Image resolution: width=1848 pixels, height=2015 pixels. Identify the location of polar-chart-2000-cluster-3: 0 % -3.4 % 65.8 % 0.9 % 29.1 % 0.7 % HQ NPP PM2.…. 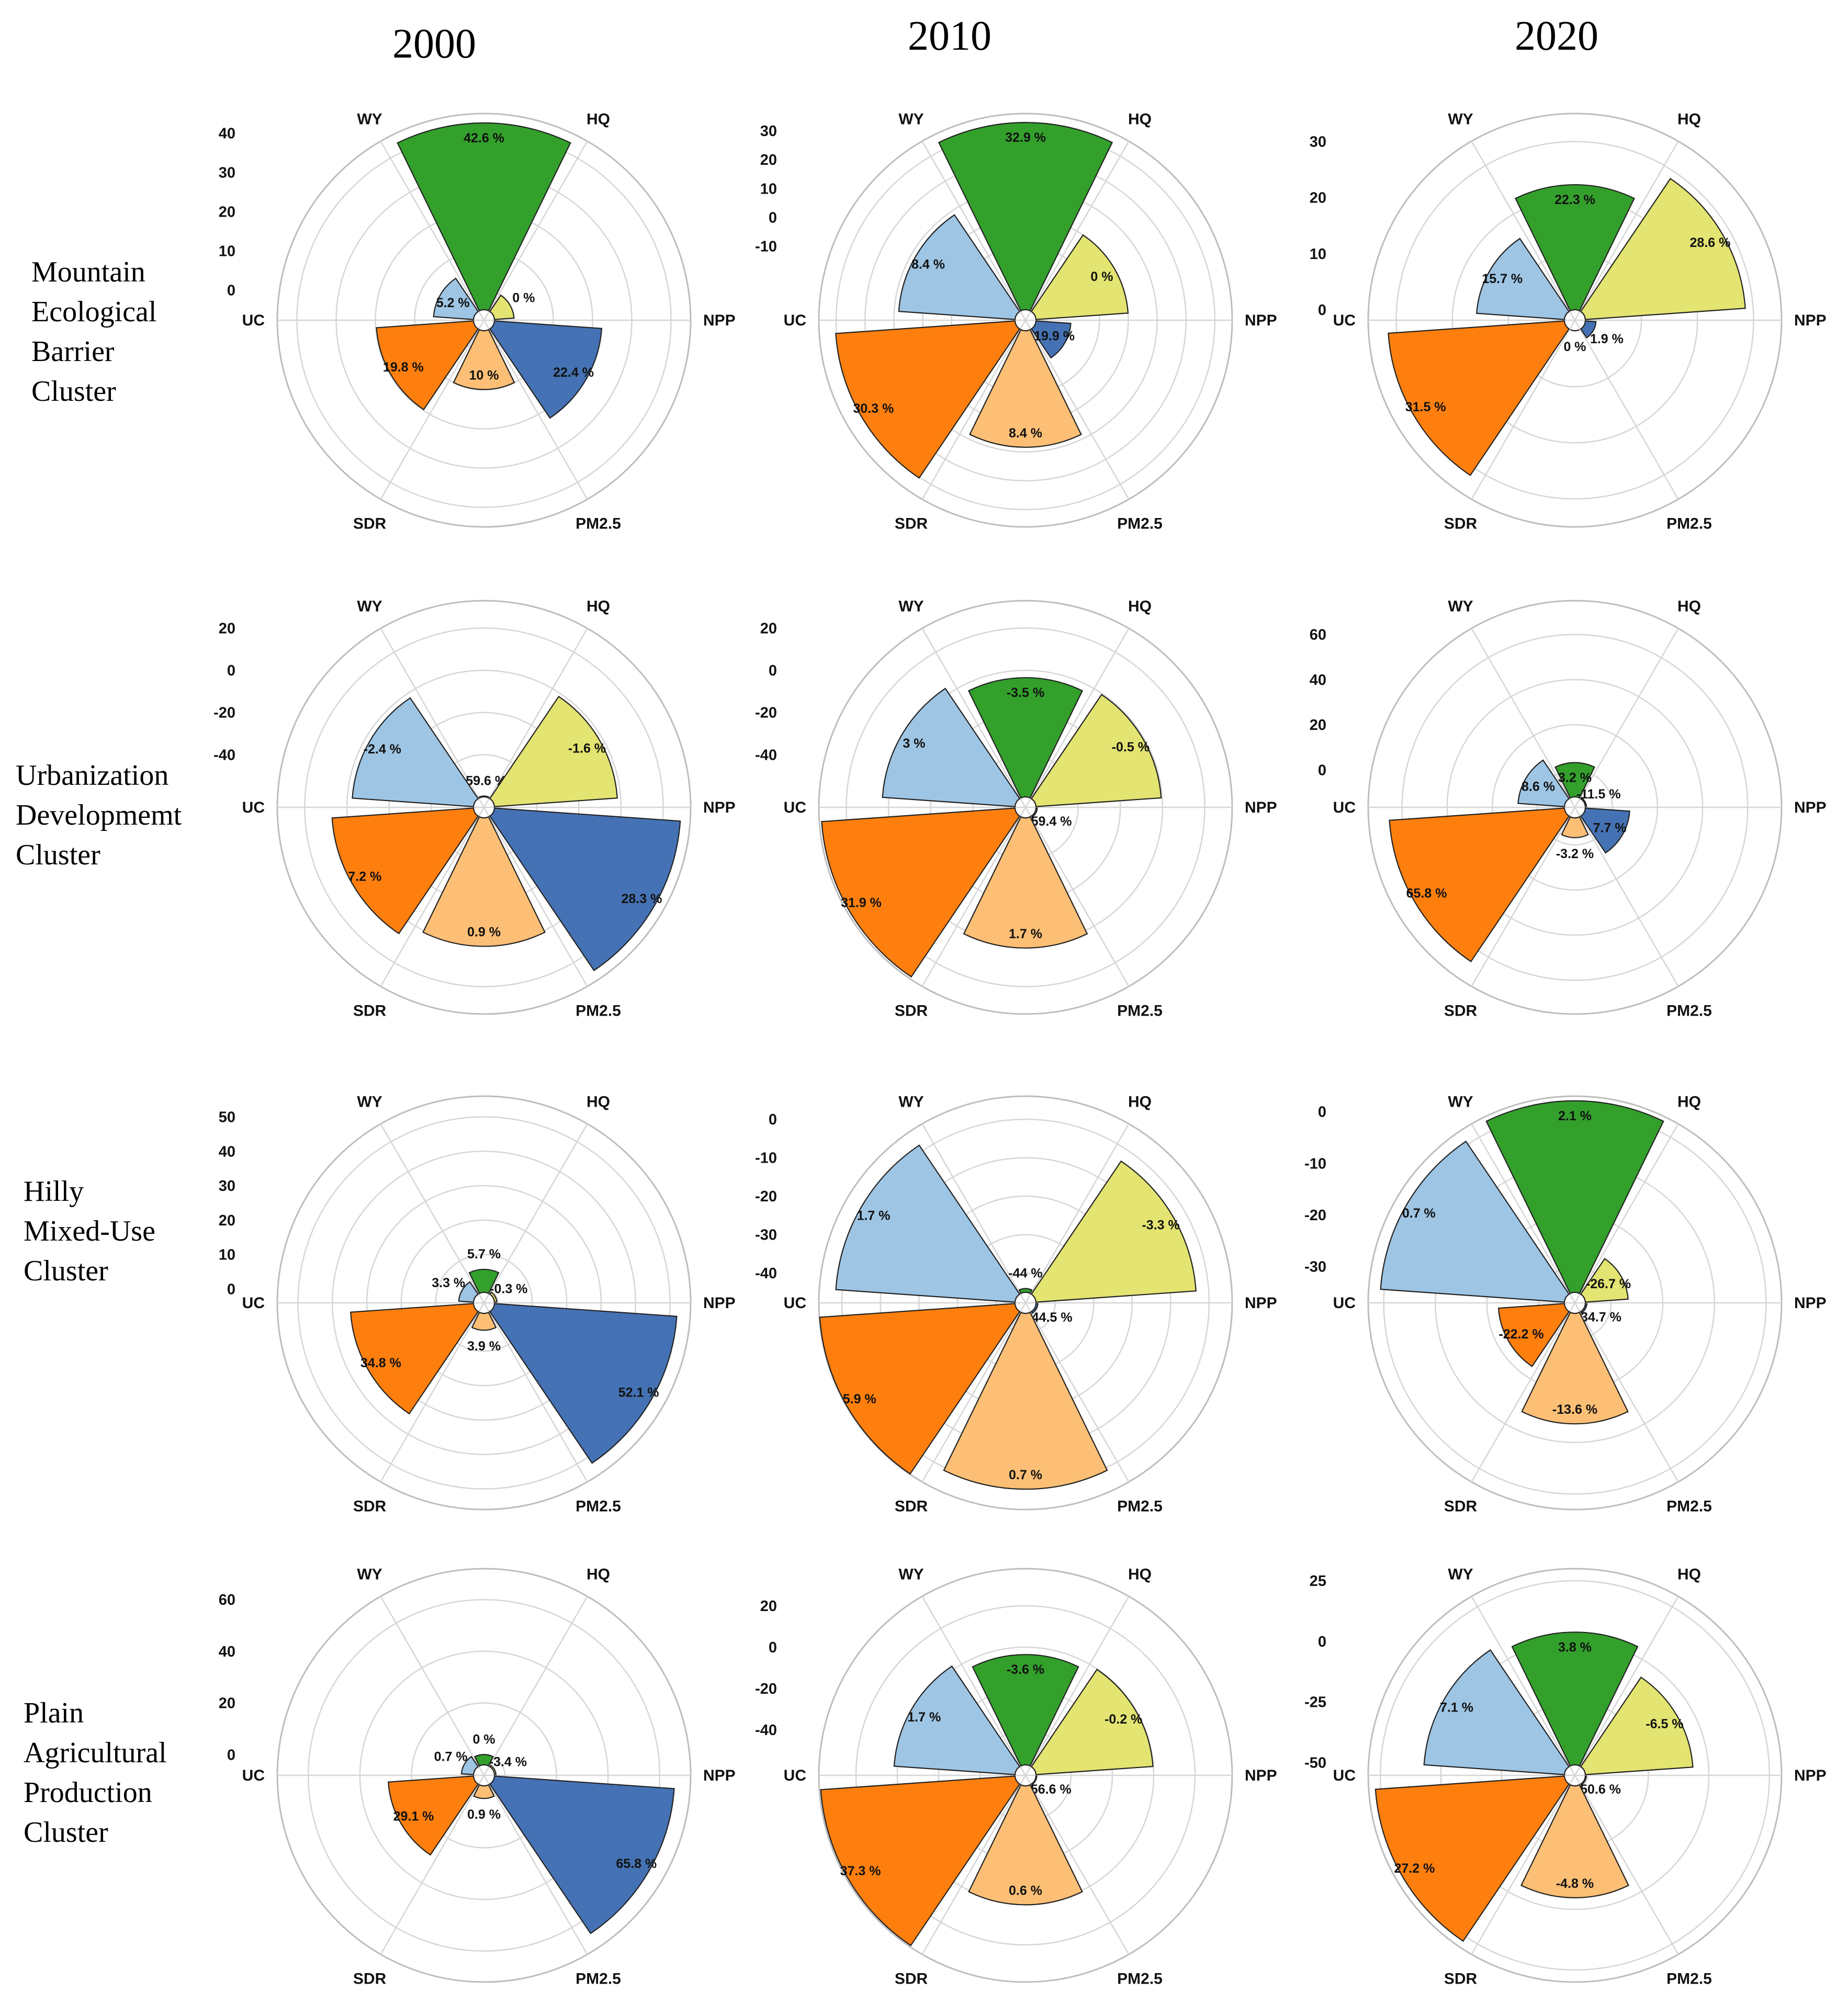
(477, 1777).